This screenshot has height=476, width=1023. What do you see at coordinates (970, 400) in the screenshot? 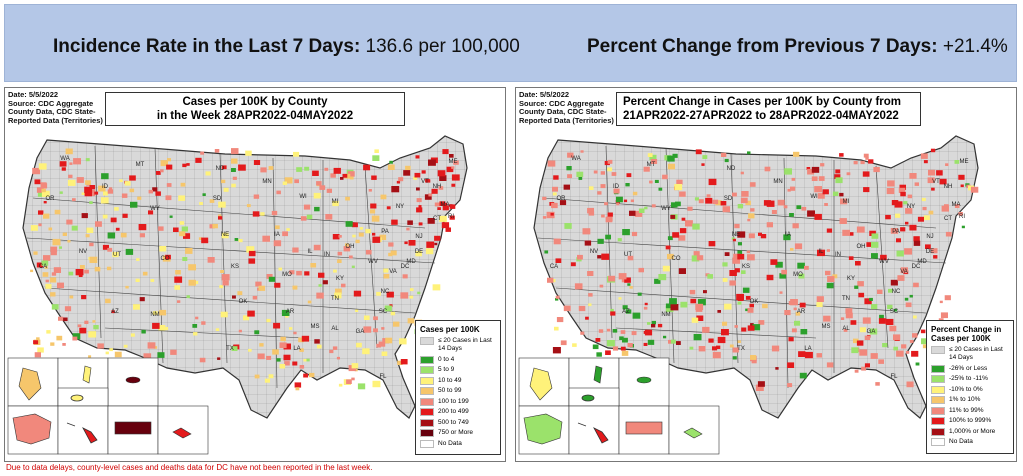
I see `right-legend-item: 1% to 10%` at bounding box center [970, 400].